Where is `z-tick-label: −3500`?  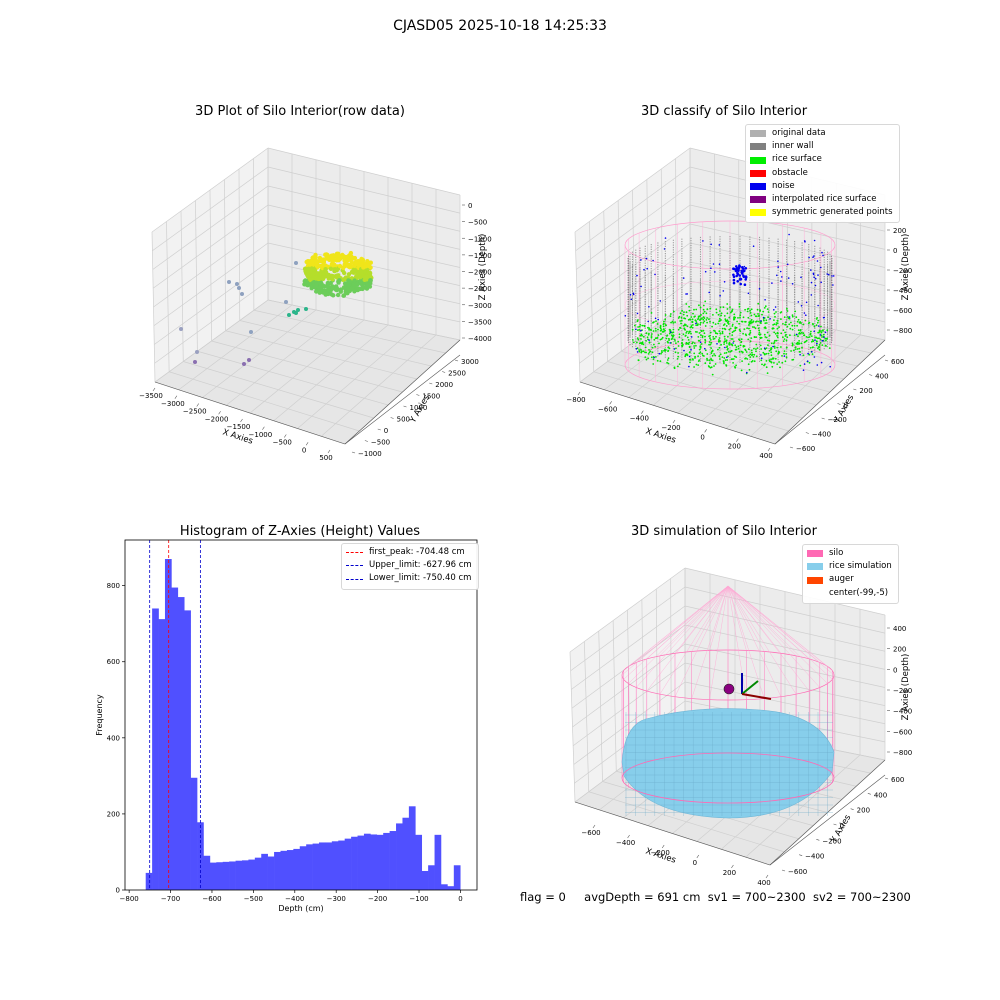
z-tick-label: −3500 is located at coordinates (480, 322).